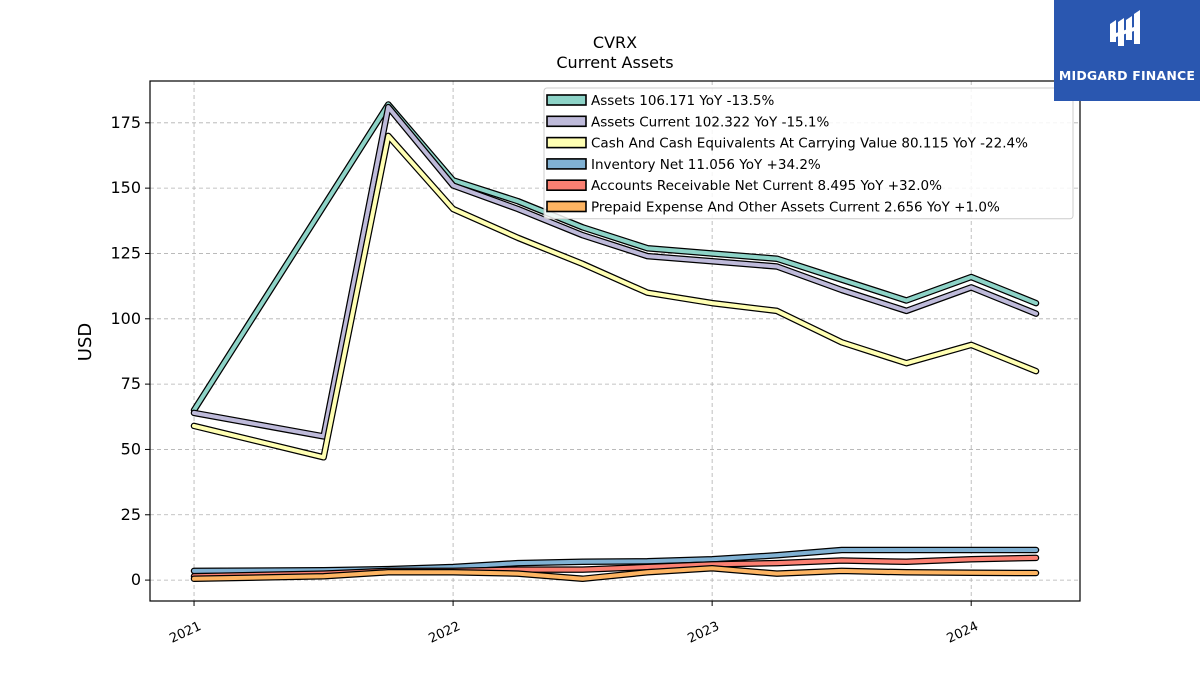 The image size is (1200, 675). Describe the element at coordinates (615, 42) in the screenshot. I see `chart-title: CVRX` at that location.